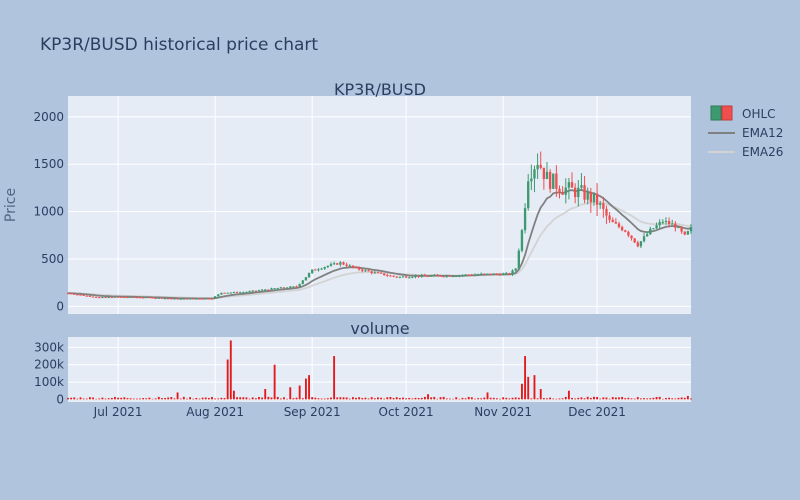 This screenshot has width=800, height=500. I want to click on x-tick-label: Dec 2021, so click(597, 412).